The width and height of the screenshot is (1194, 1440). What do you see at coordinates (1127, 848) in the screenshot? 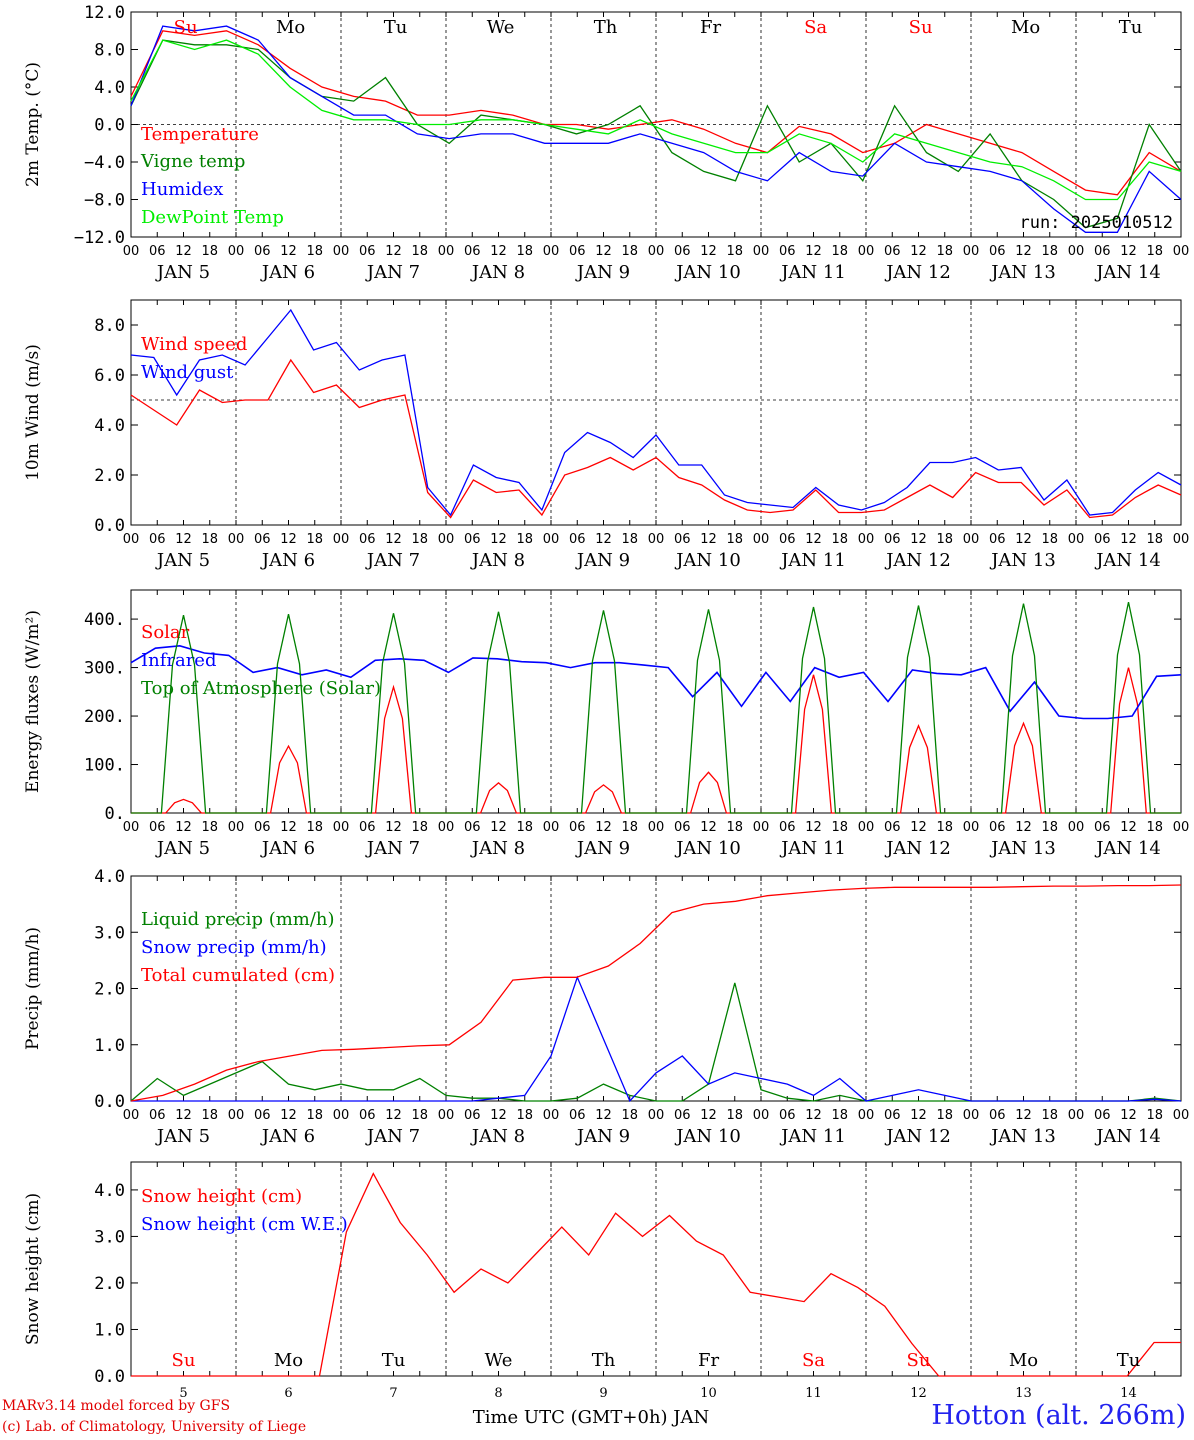
I see `date-label: JAN 14` at bounding box center [1127, 848].